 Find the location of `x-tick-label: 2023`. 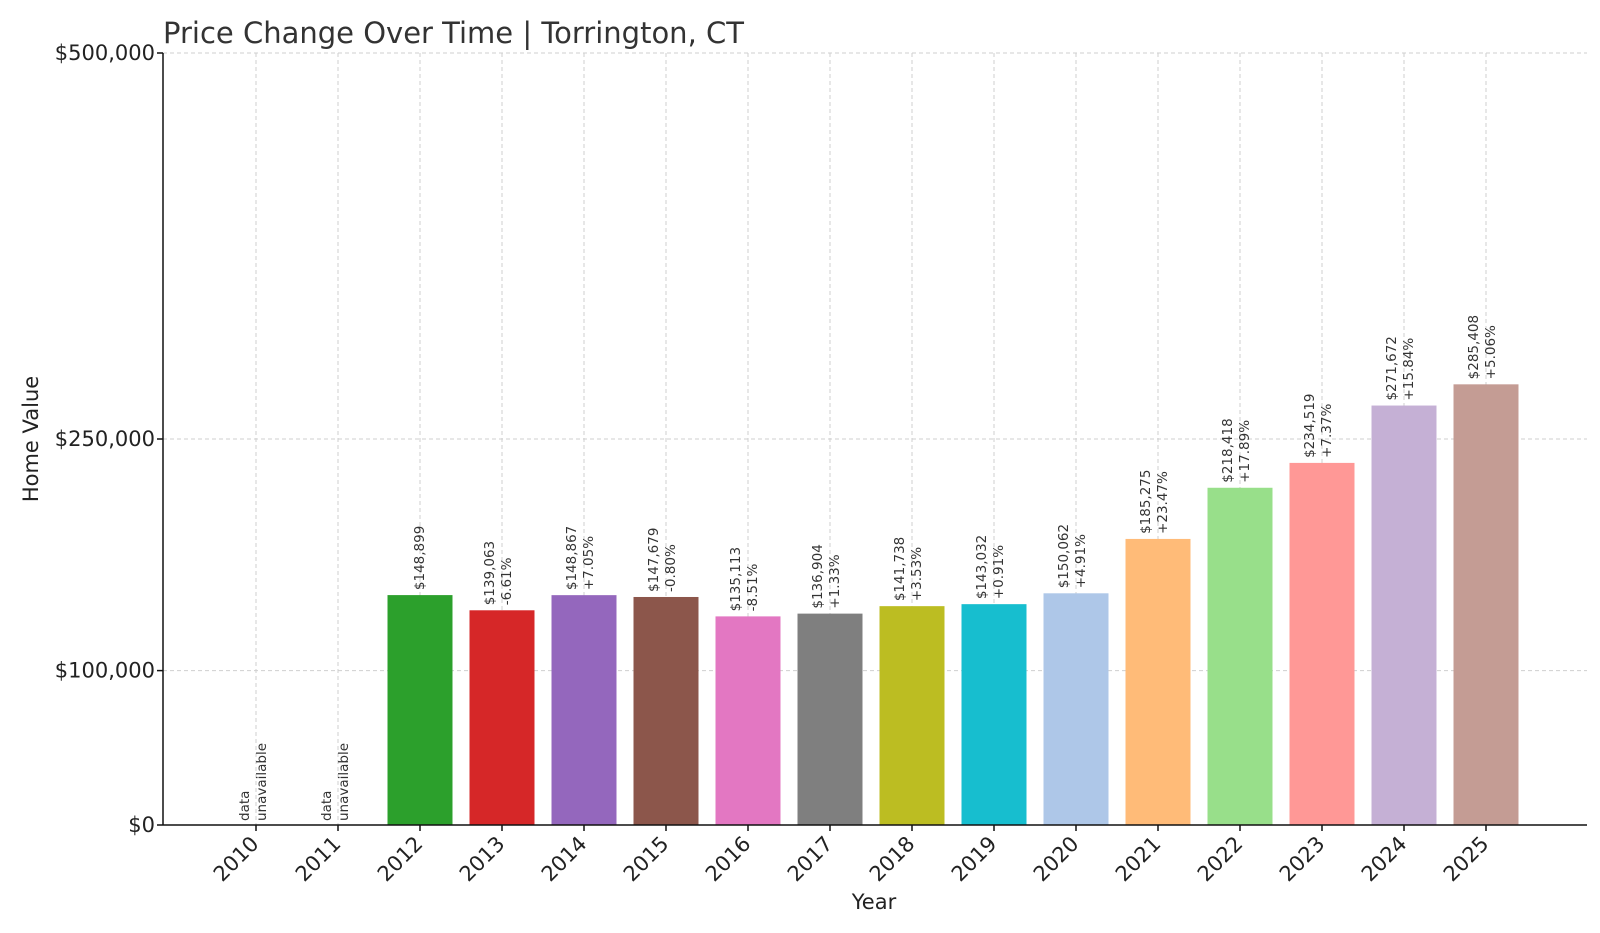

x-tick-label: 2023 is located at coordinates (1302, 859).